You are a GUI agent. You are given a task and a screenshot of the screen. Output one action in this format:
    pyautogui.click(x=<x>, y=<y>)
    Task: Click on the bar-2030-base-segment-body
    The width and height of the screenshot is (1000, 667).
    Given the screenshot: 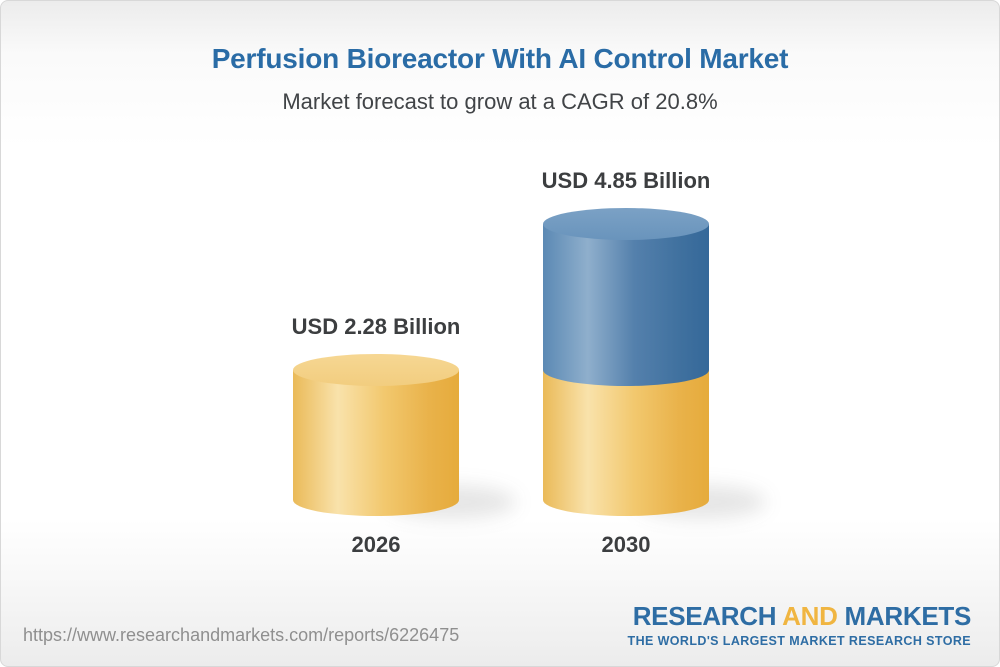 What is the action you would take?
    pyautogui.click(x=626, y=435)
    